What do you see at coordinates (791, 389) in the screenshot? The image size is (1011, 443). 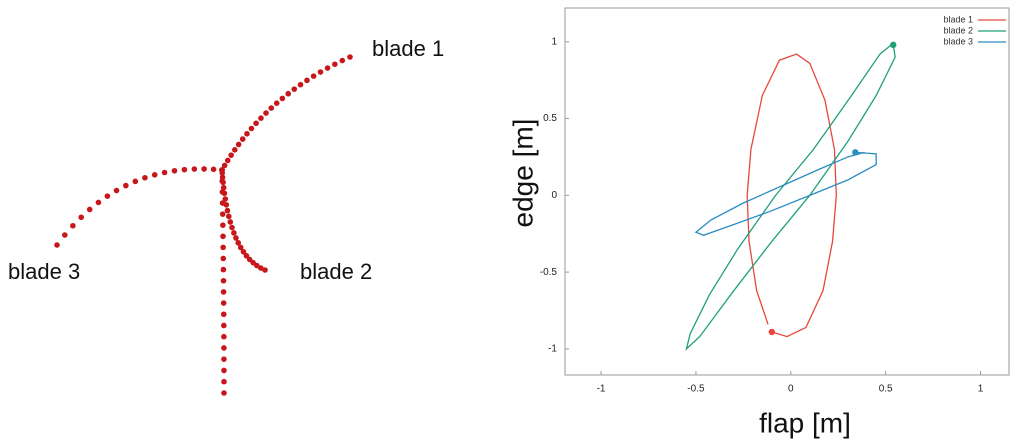 I see `x-tick-label: 0` at bounding box center [791, 389].